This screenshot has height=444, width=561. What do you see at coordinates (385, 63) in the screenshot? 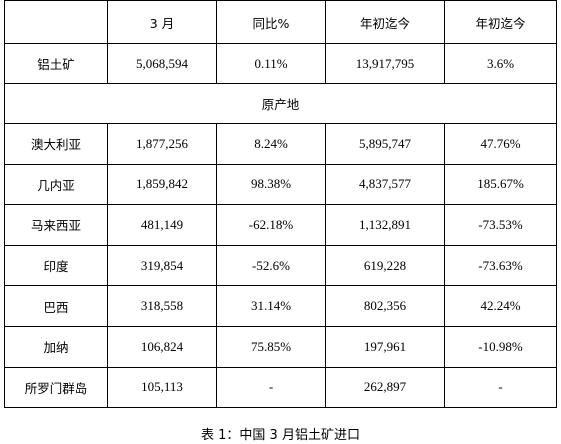
I see `table-cell: 13,917,795` at bounding box center [385, 63].